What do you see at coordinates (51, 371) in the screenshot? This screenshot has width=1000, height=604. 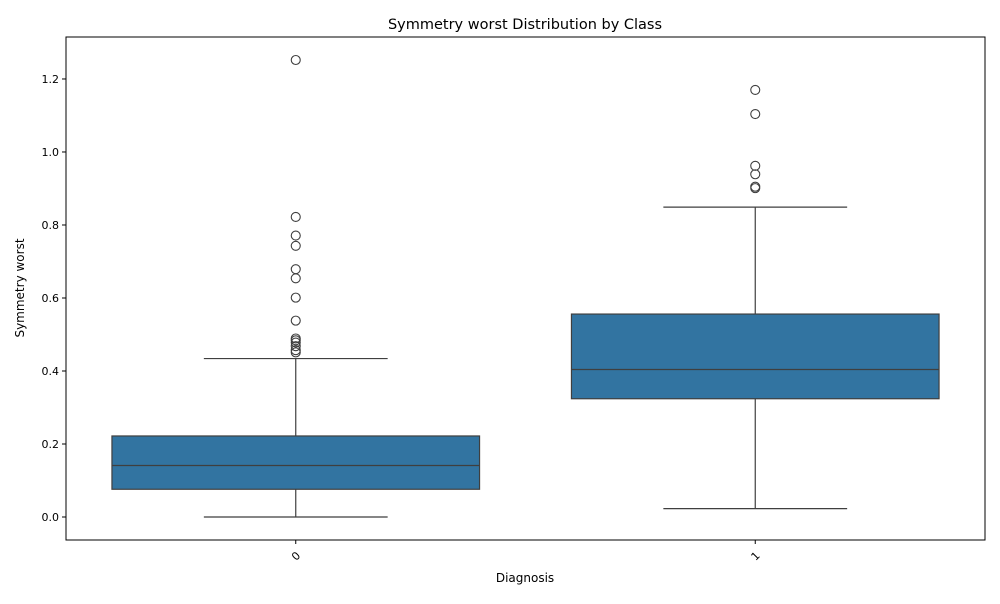 I see `y-tick-label: 0.4` at bounding box center [51, 371].